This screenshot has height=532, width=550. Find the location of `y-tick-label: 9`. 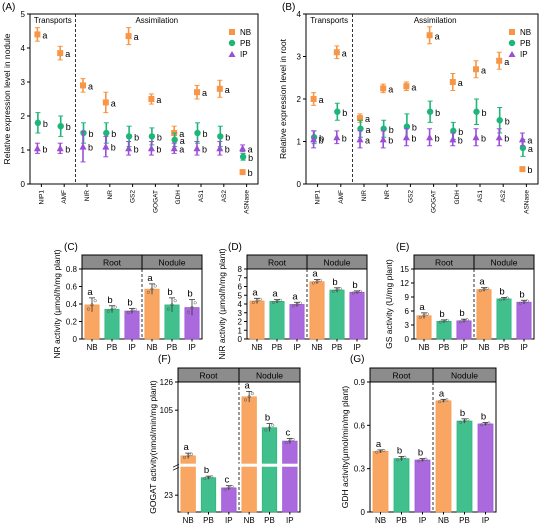

y-tick-label: 9 is located at coordinates (407, 297).